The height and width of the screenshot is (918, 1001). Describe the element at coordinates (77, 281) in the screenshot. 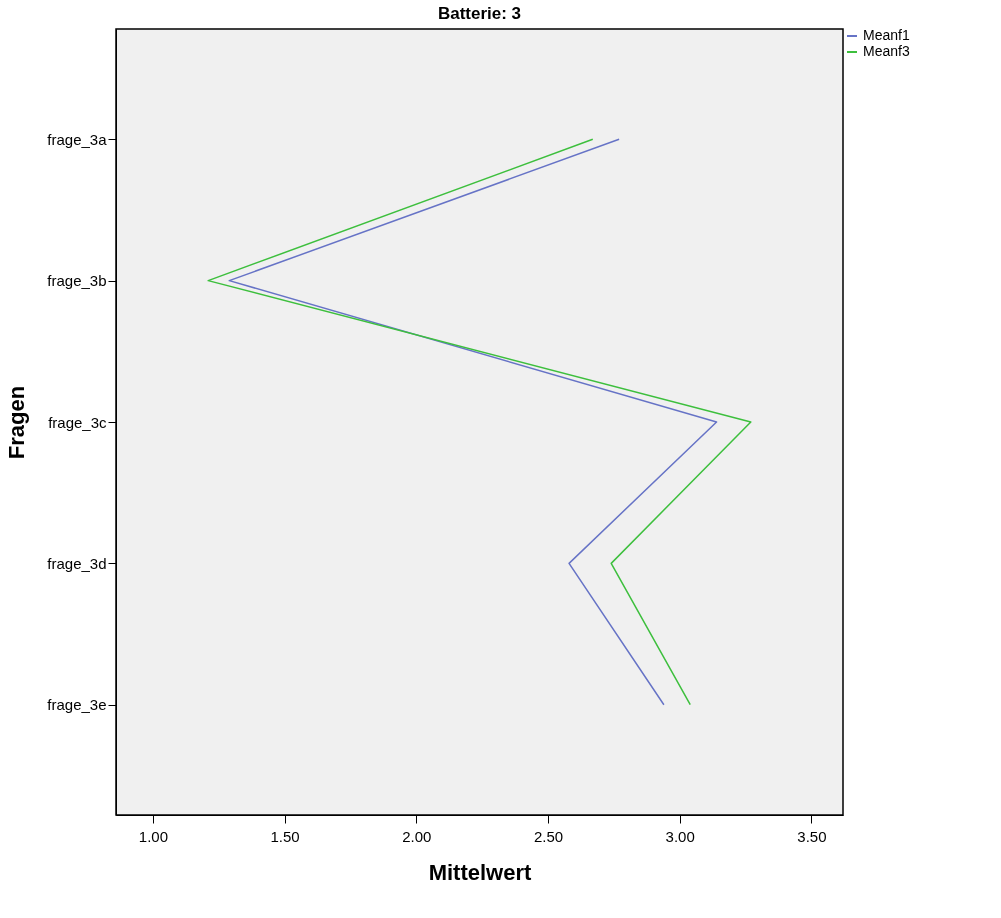

I see `y-tick-label: frage_3b` at that location.